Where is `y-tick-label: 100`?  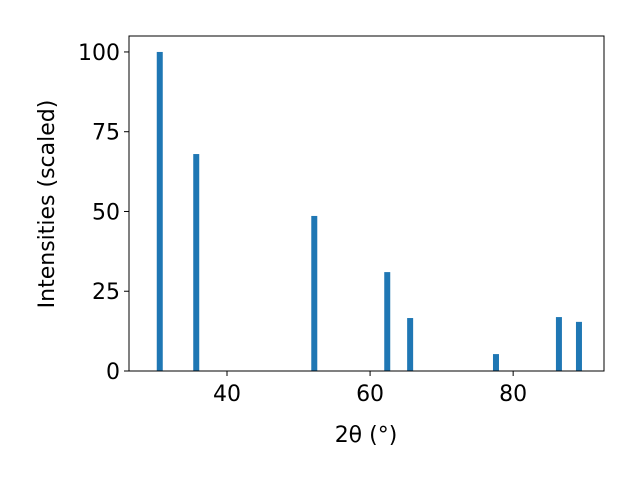 y-tick-label: 100 is located at coordinates (99, 53).